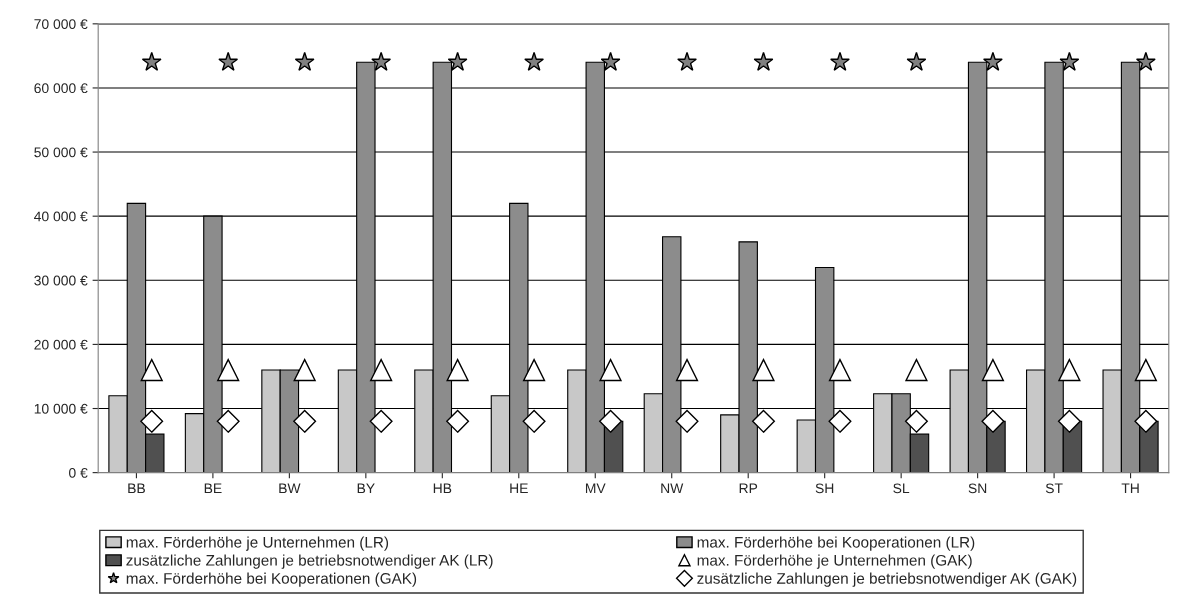 The width and height of the screenshot is (1183, 596). What do you see at coordinates (61, 408) in the screenshot?
I see `y-tick-label: 10 000 €` at bounding box center [61, 408].